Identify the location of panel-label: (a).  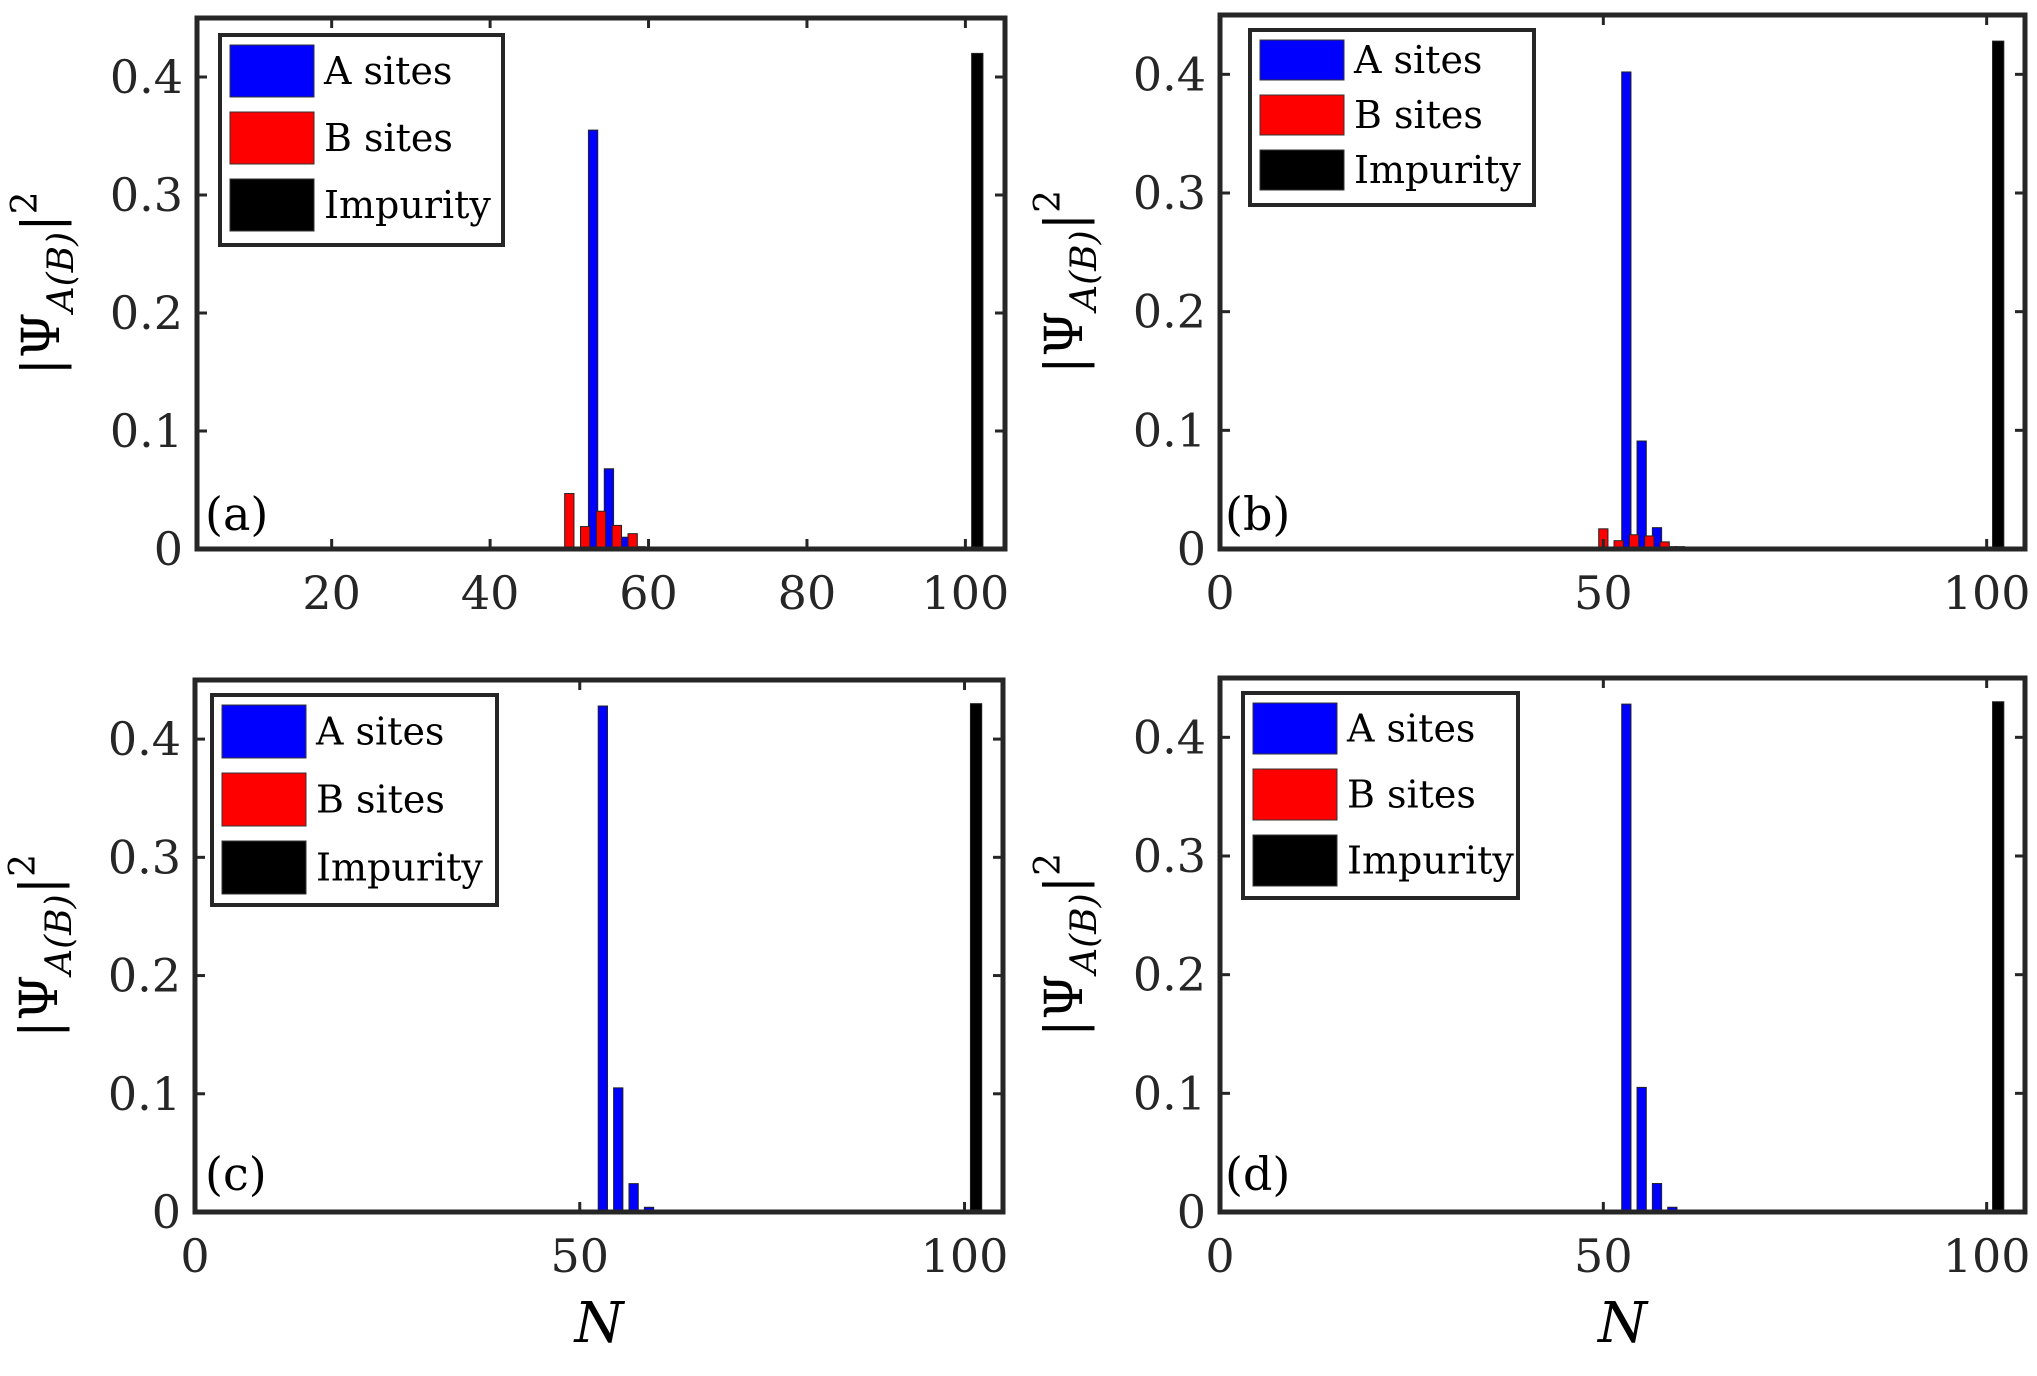
(236, 514).